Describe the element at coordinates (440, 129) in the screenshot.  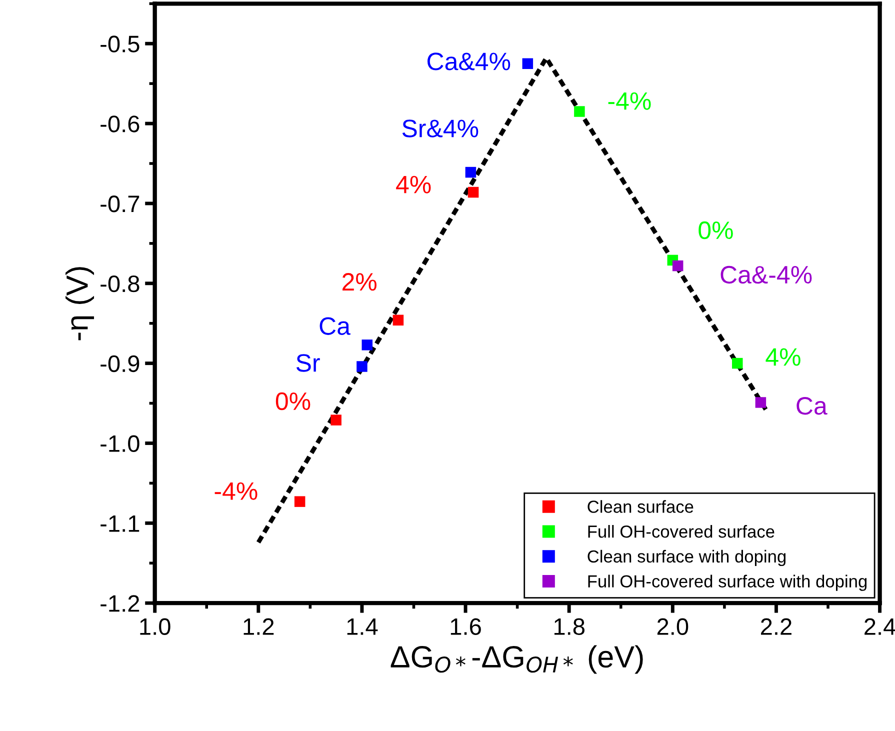
I see `annotation: Sr&4%` at that location.